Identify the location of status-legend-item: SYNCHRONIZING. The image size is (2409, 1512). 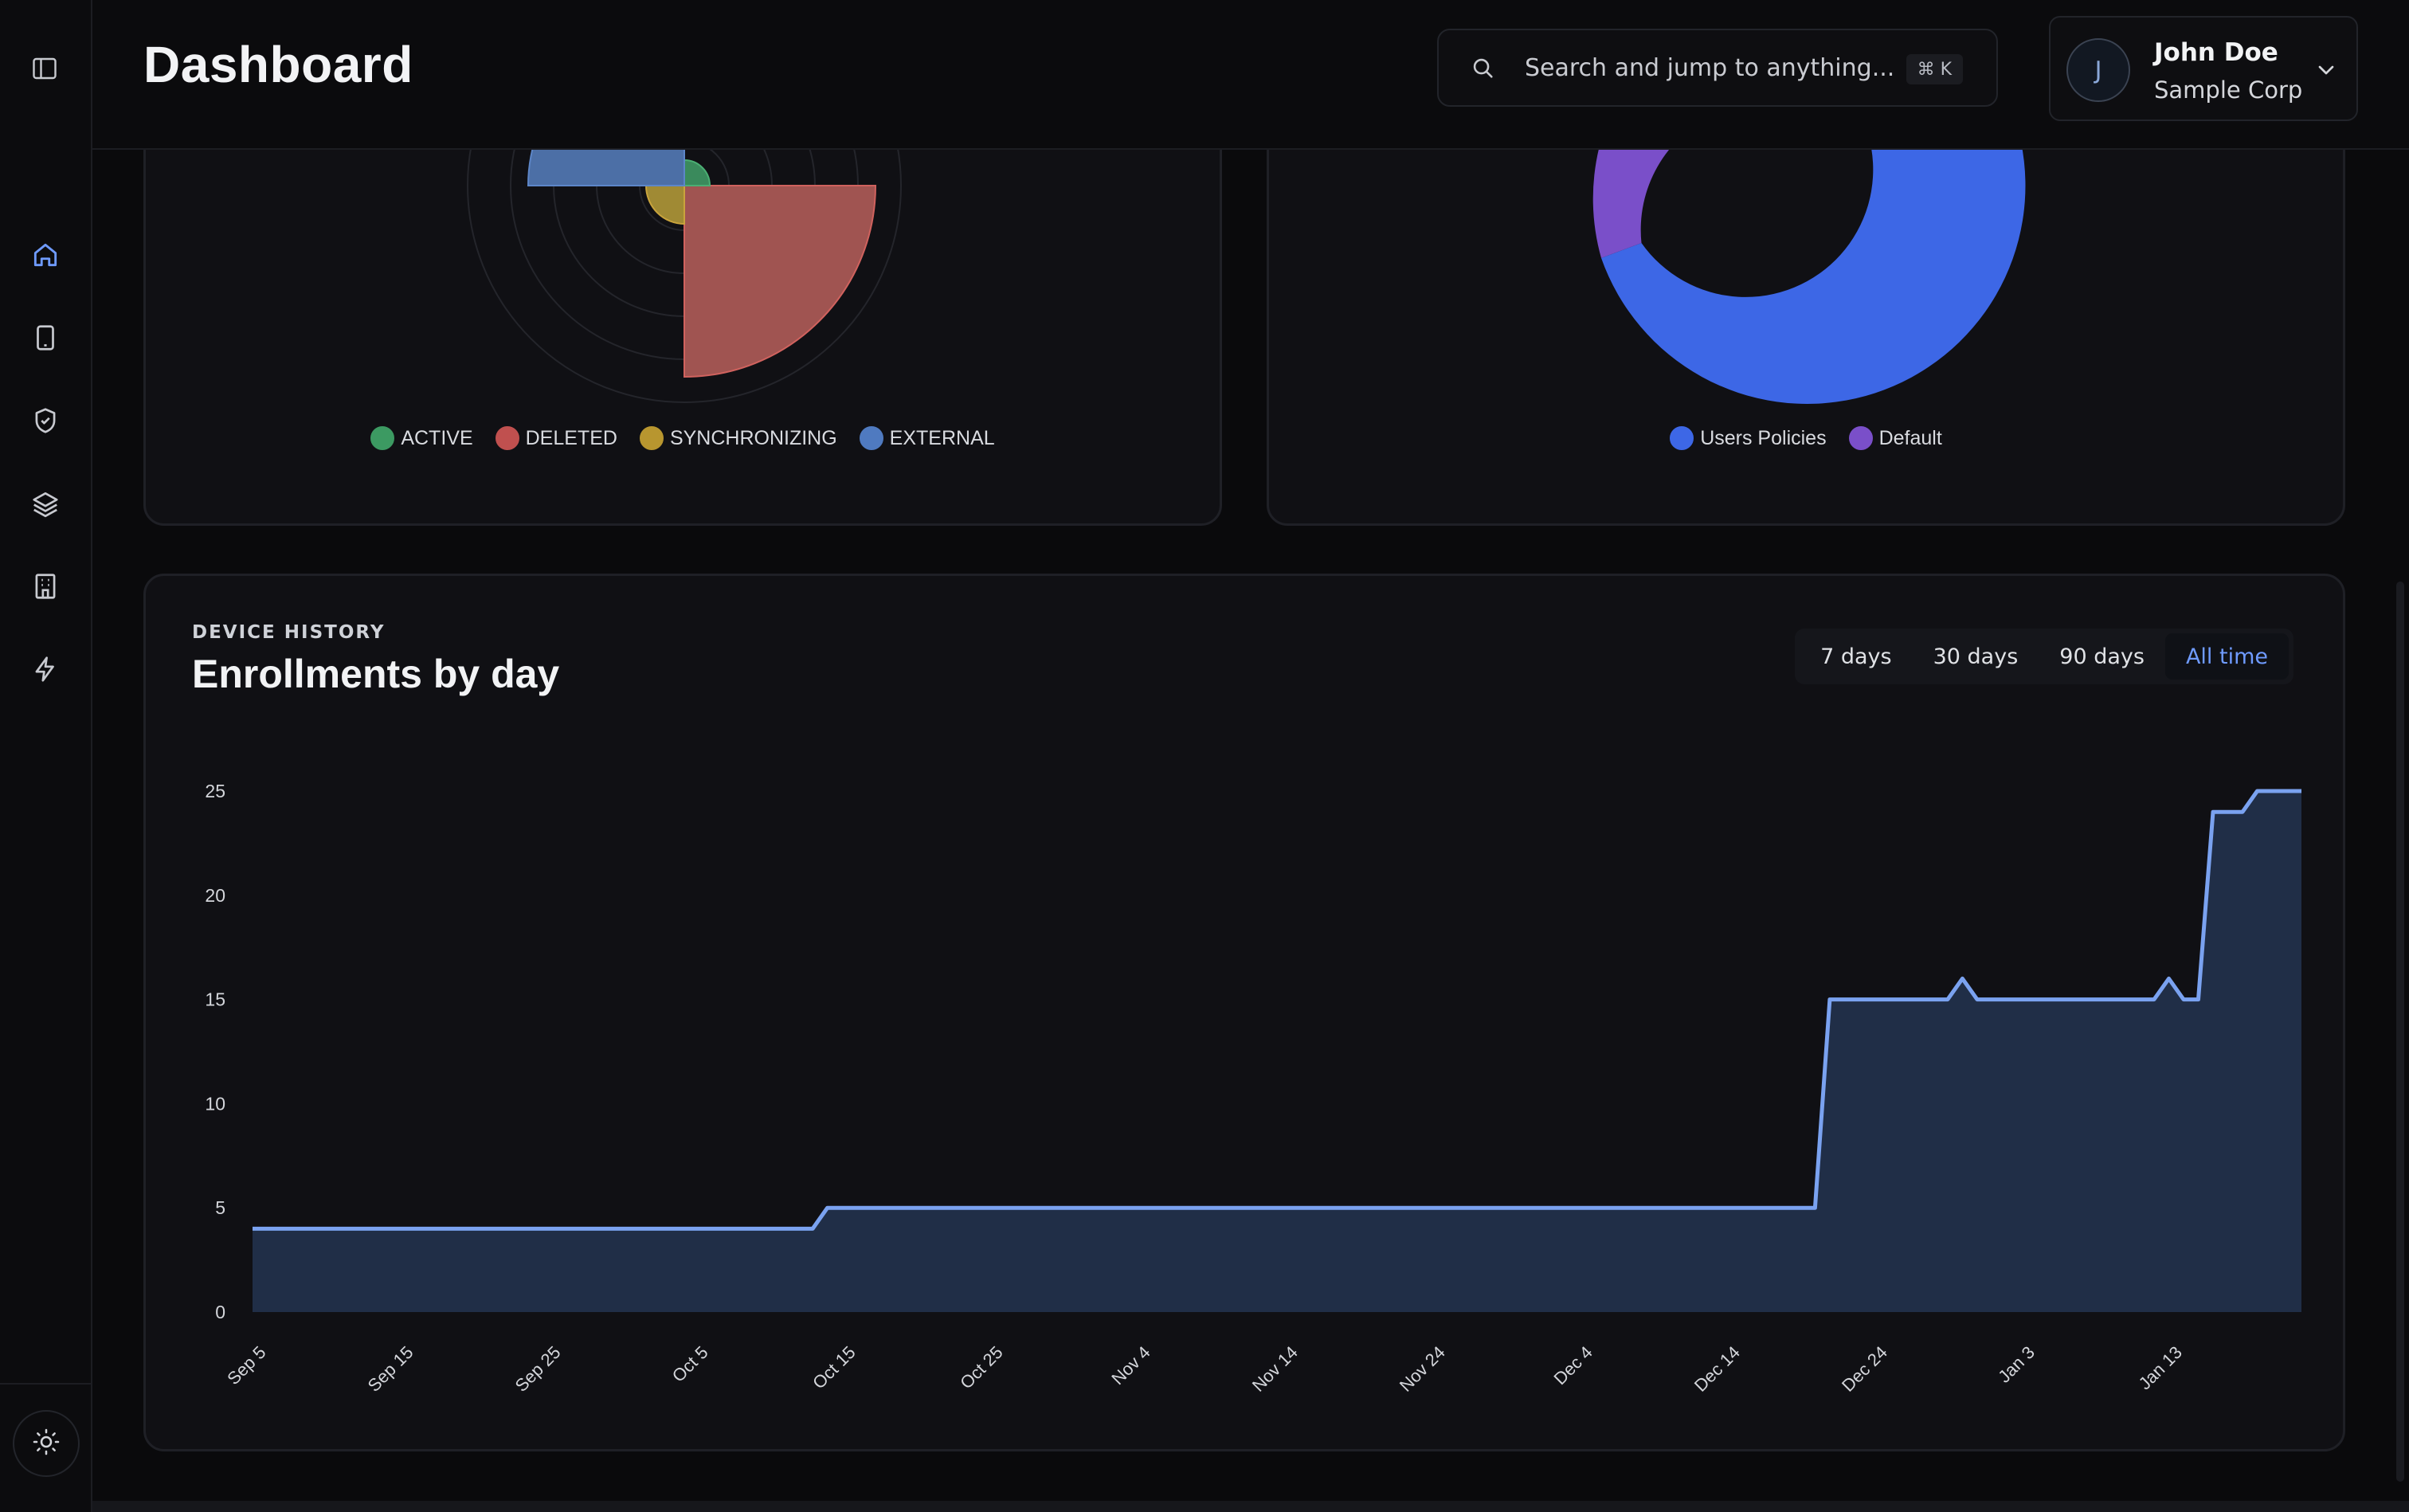
(738, 438).